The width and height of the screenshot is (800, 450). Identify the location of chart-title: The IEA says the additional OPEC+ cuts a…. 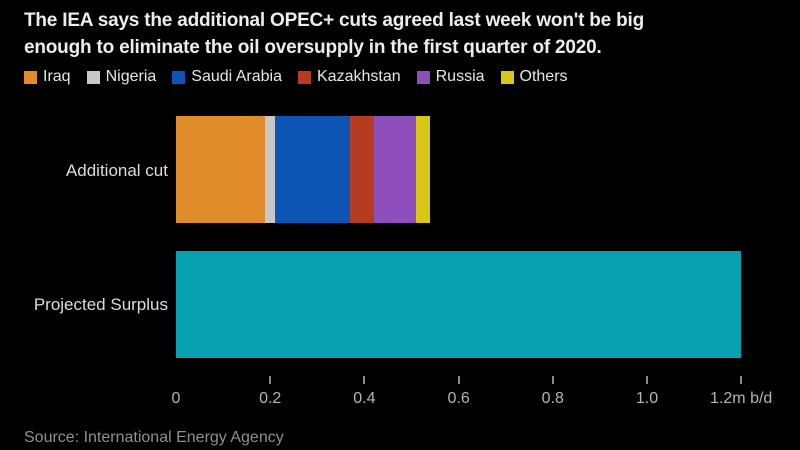
(404, 34).